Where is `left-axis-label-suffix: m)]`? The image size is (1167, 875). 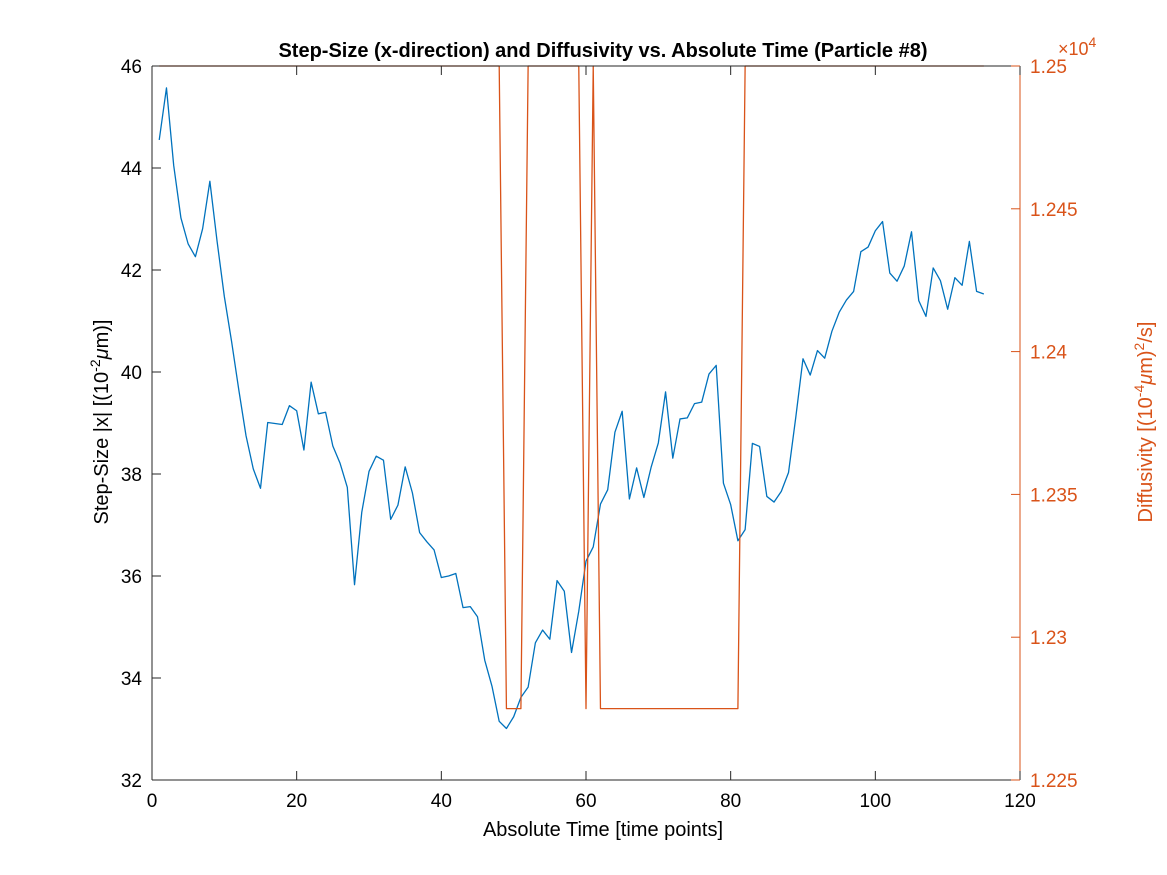
left-axis-label-suffix: m)] is located at coordinates (102, 334).